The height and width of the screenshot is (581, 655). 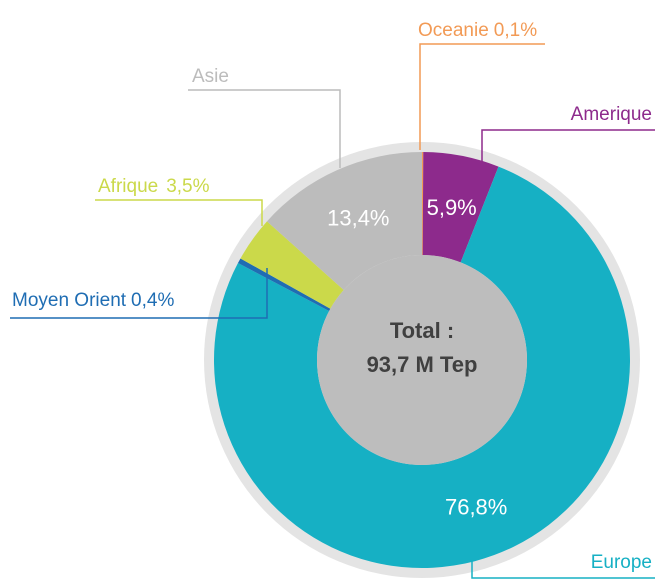 I want to click on outside-label: Europe, so click(x=621, y=562).